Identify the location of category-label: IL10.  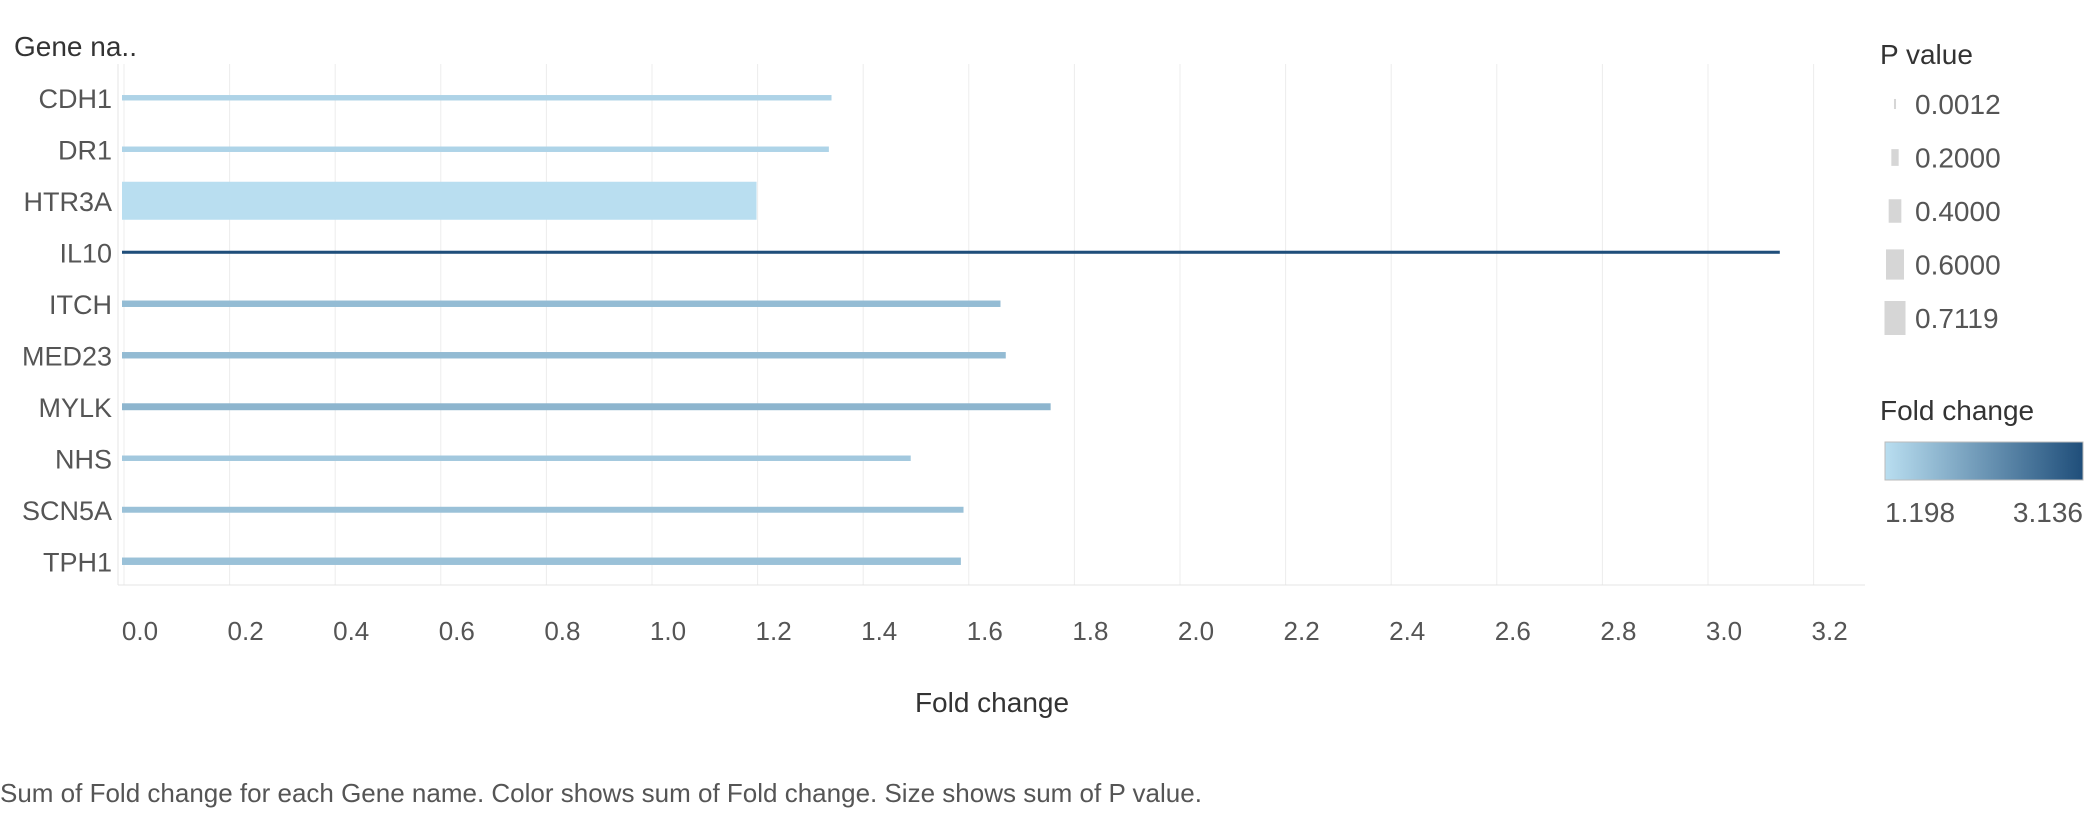
(85, 253).